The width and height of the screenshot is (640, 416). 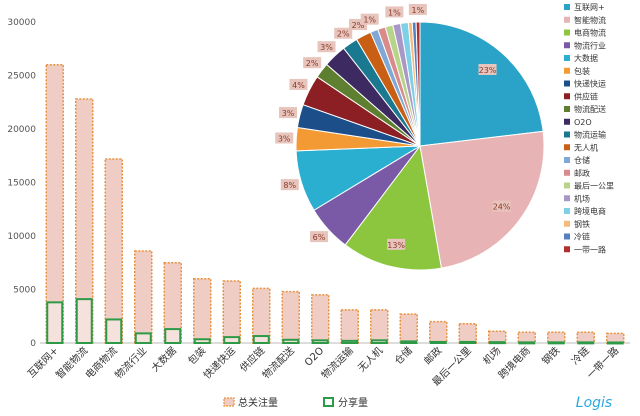 I want to click on pie-legend-label: 钢铁, so click(x=582, y=224).